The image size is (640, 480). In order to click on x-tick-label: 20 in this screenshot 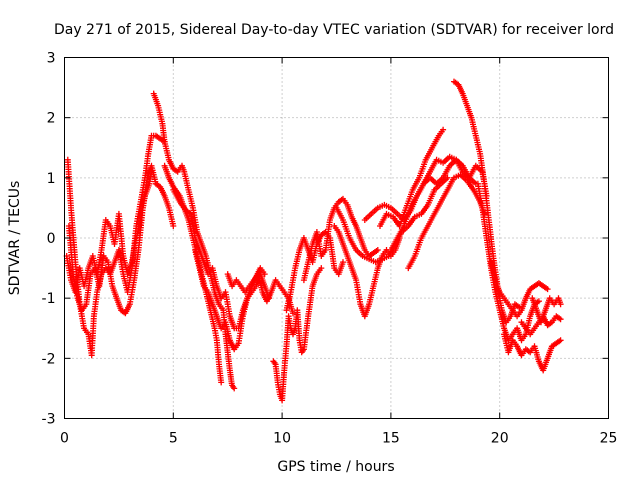, I will do `click(500, 439)`.